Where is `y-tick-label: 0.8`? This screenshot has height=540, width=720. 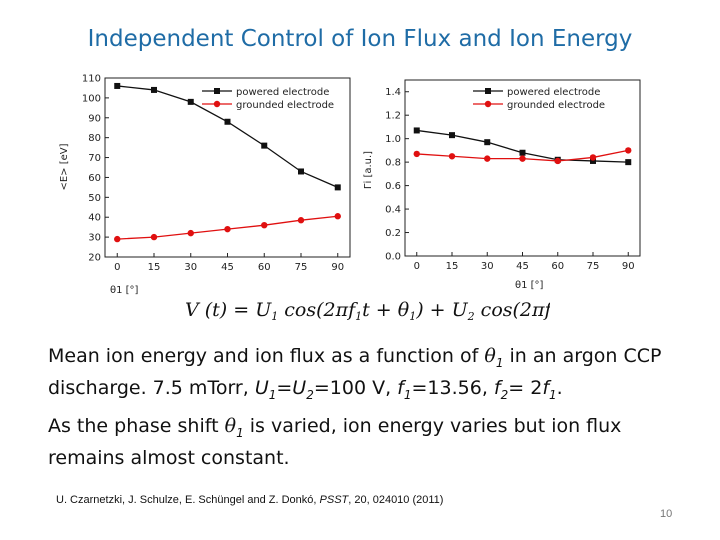 y-tick-label: 0.8 is located at coordinates (393, 163).